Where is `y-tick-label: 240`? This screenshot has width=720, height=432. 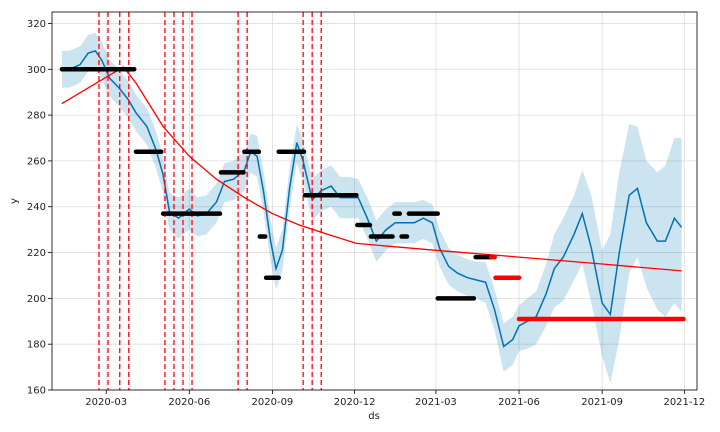
y-tick-label: 240 is located at coordinates (36, 207).